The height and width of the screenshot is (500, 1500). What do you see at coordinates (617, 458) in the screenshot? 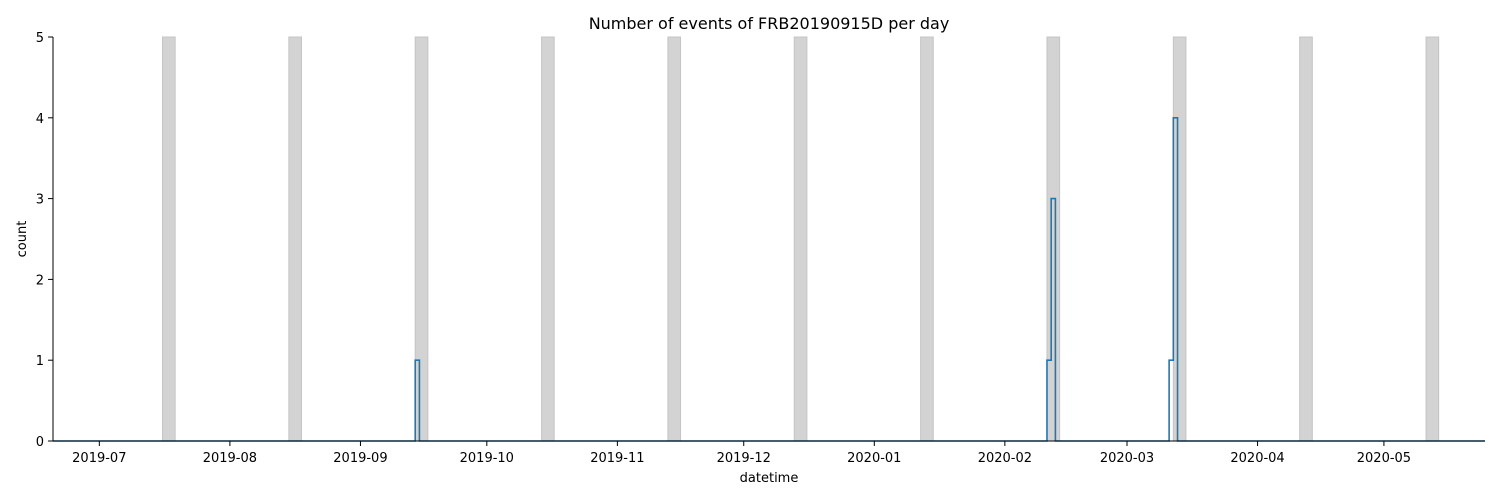
I see `x-tick-label: 2019-11` at bounding box center [617, 458].